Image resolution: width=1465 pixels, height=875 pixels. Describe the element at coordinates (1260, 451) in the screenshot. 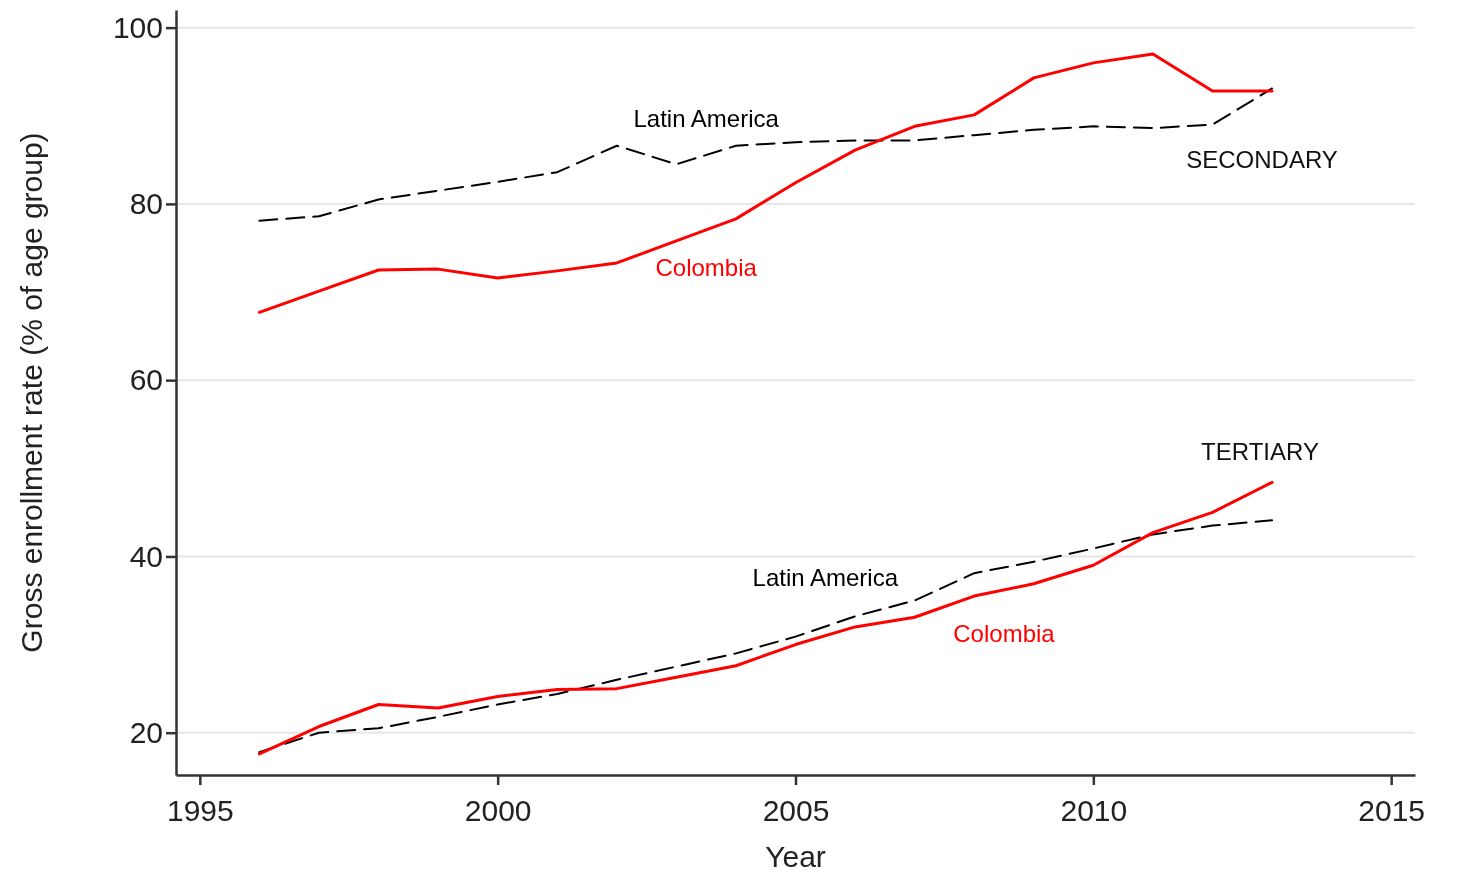

I see `annotation: TERTIARY` at that location.